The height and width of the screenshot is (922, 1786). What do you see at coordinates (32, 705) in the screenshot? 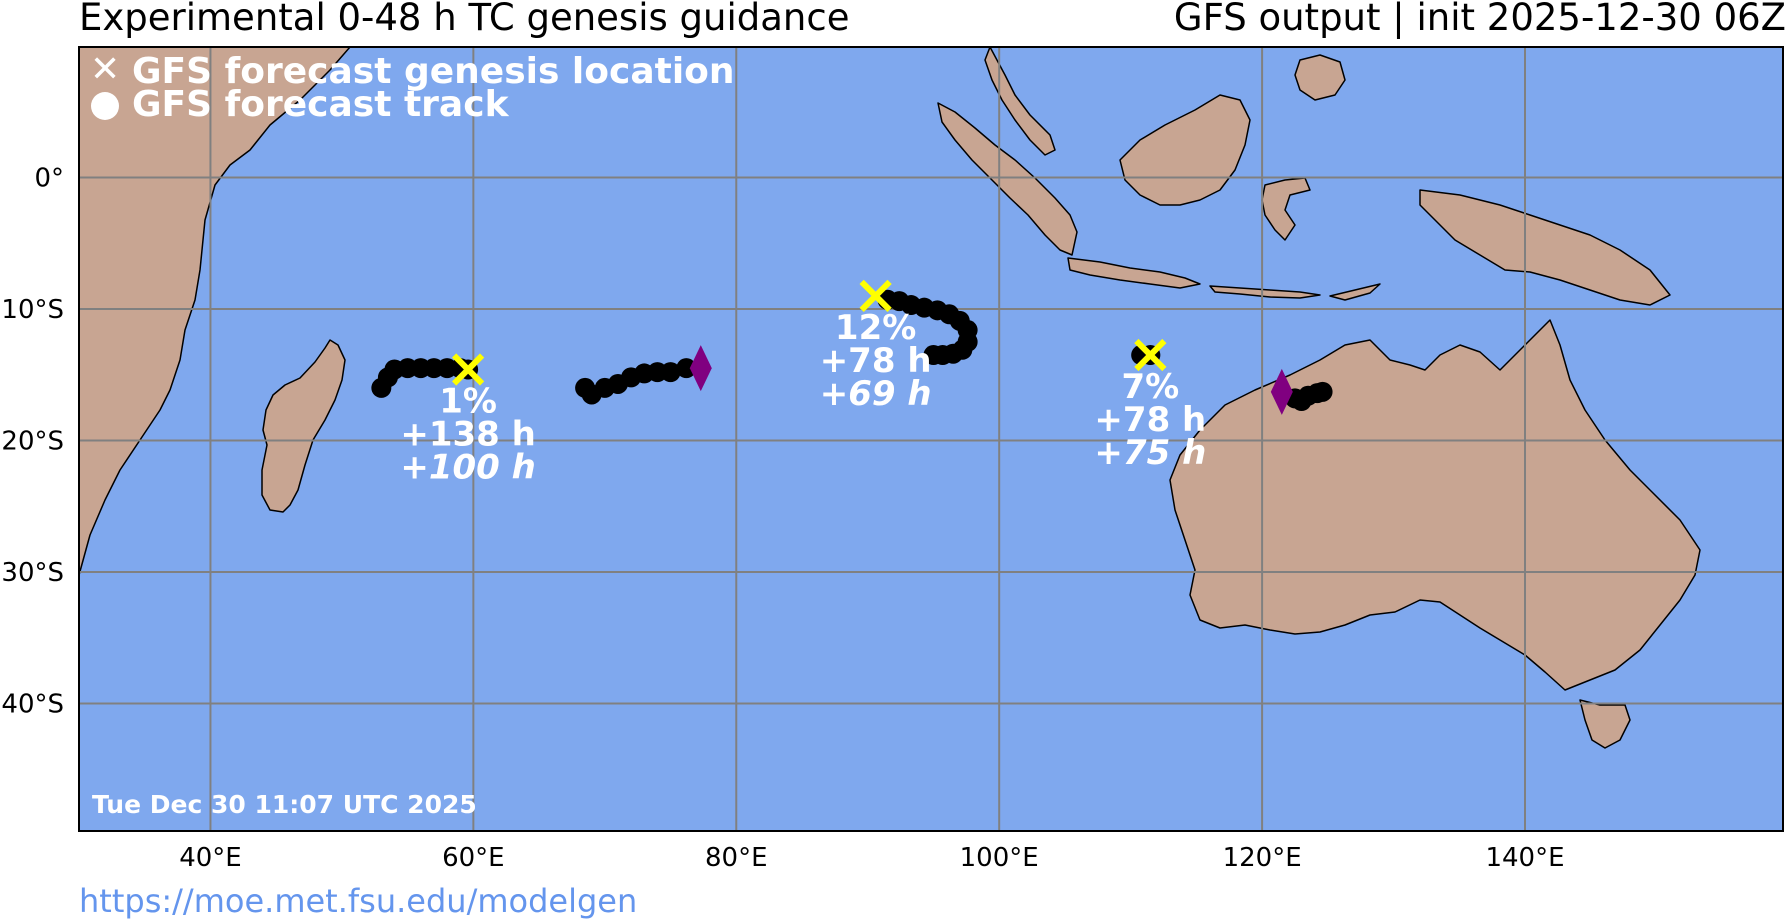
I see `lat-tick-label: 40°S` at bounding box center [32, 705].